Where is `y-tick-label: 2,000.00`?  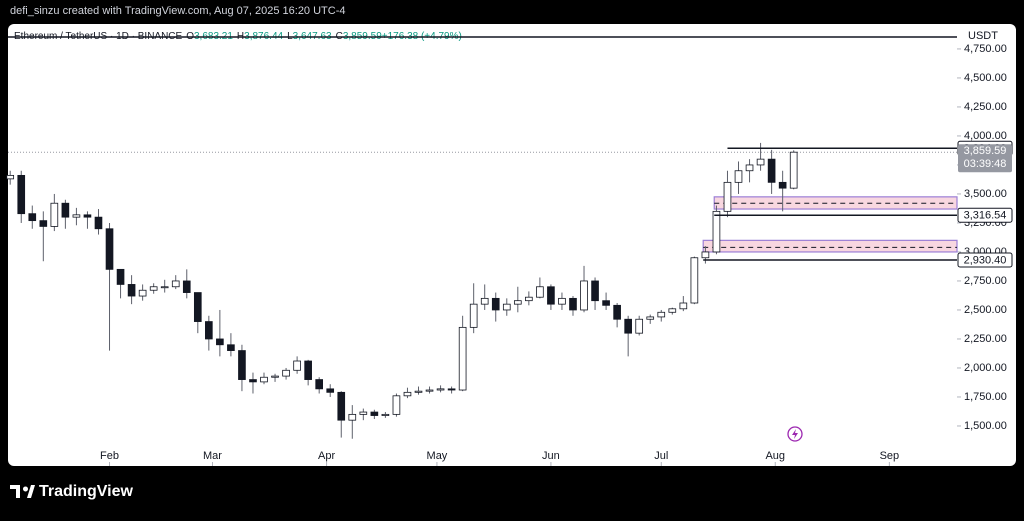
y-tick-label: 2,000.00 is located at coordinates (985, 368).